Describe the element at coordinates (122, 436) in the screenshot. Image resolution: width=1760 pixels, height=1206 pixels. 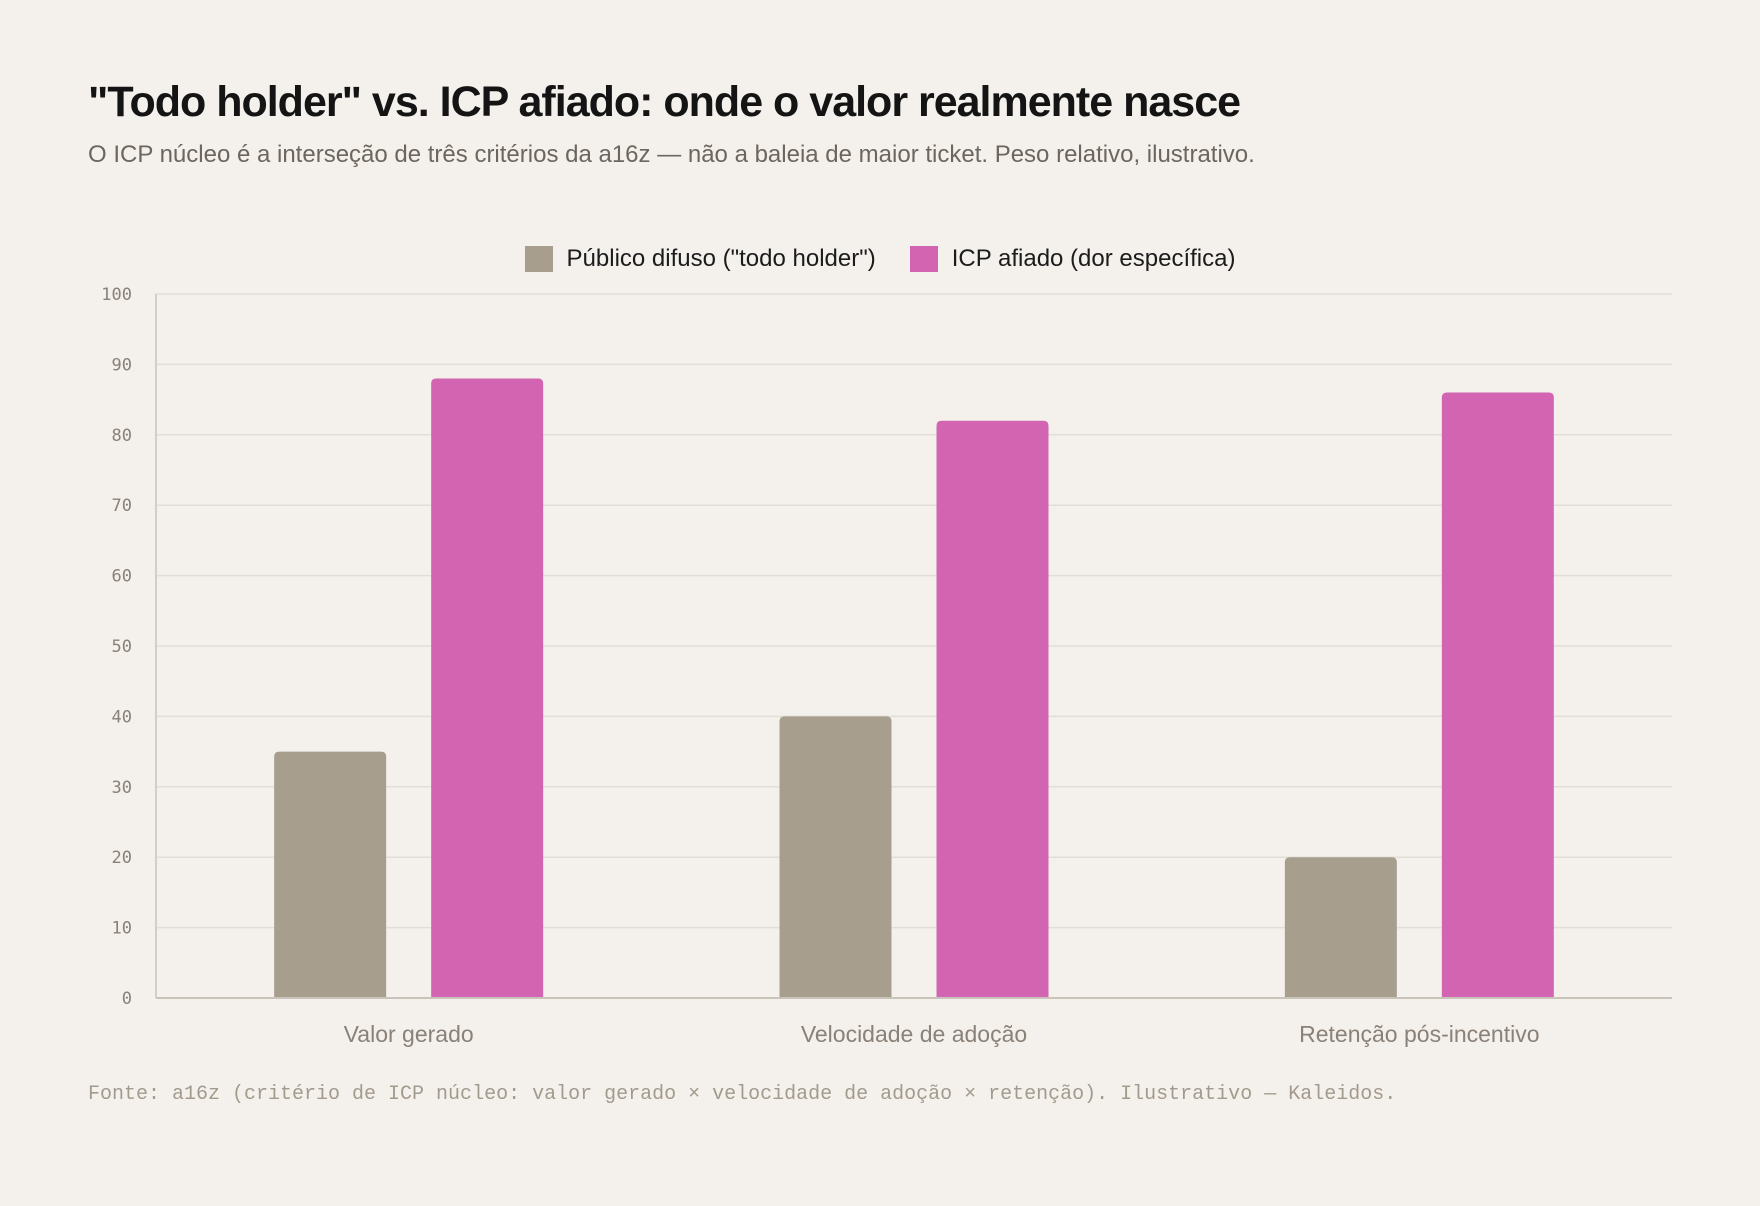
I see `y-tick-label: 80` at that location.